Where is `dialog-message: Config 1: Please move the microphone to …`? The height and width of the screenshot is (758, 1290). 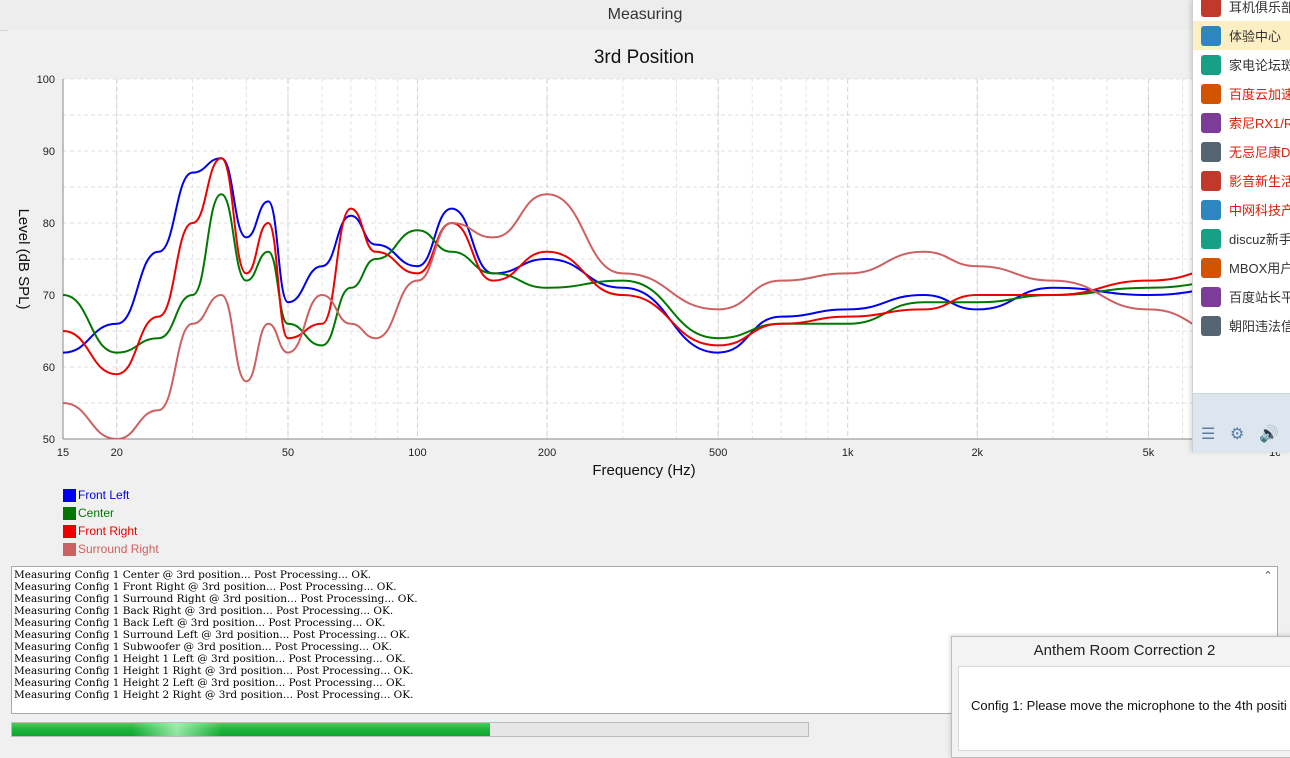
dialog-message: Config 1: Please move the microphone to … is located at coordinates (1124, 708).